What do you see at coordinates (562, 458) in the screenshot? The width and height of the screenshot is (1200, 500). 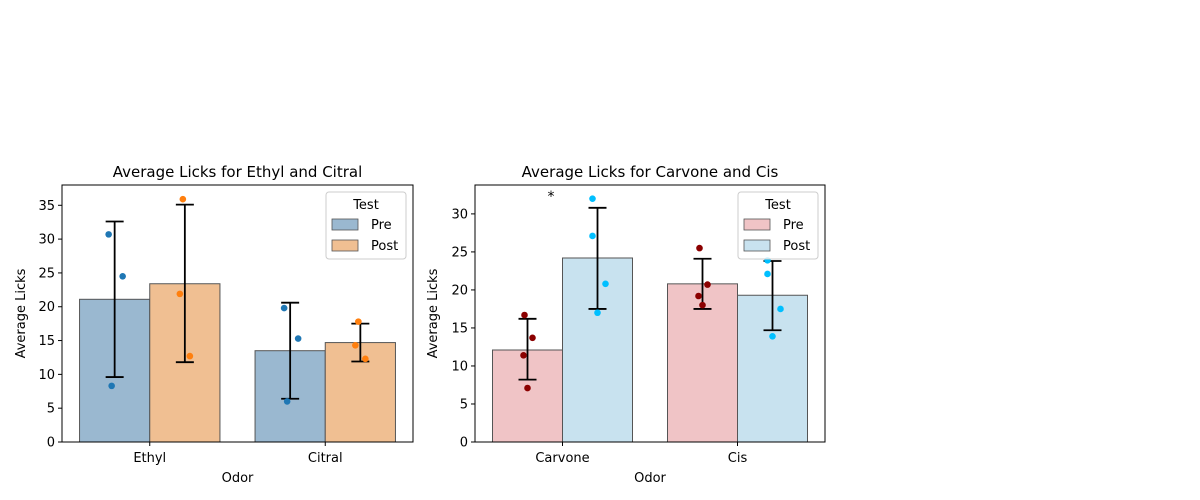 I see `x-tick-label: Carvone` at bounding box center [562, 458].